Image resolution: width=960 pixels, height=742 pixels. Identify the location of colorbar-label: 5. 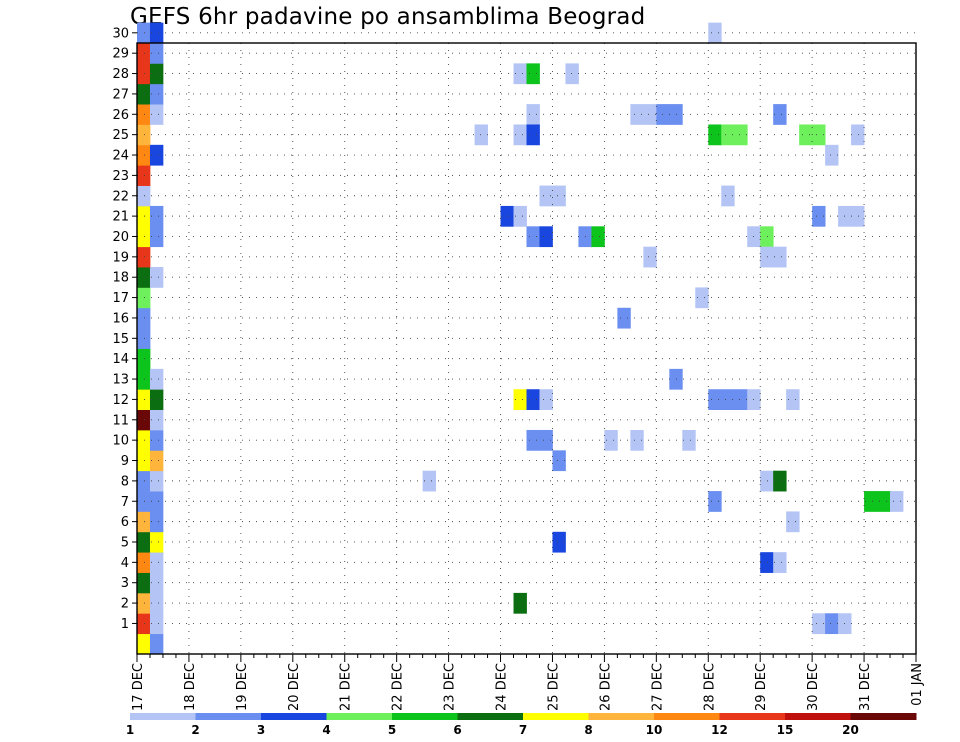
(392, 730).